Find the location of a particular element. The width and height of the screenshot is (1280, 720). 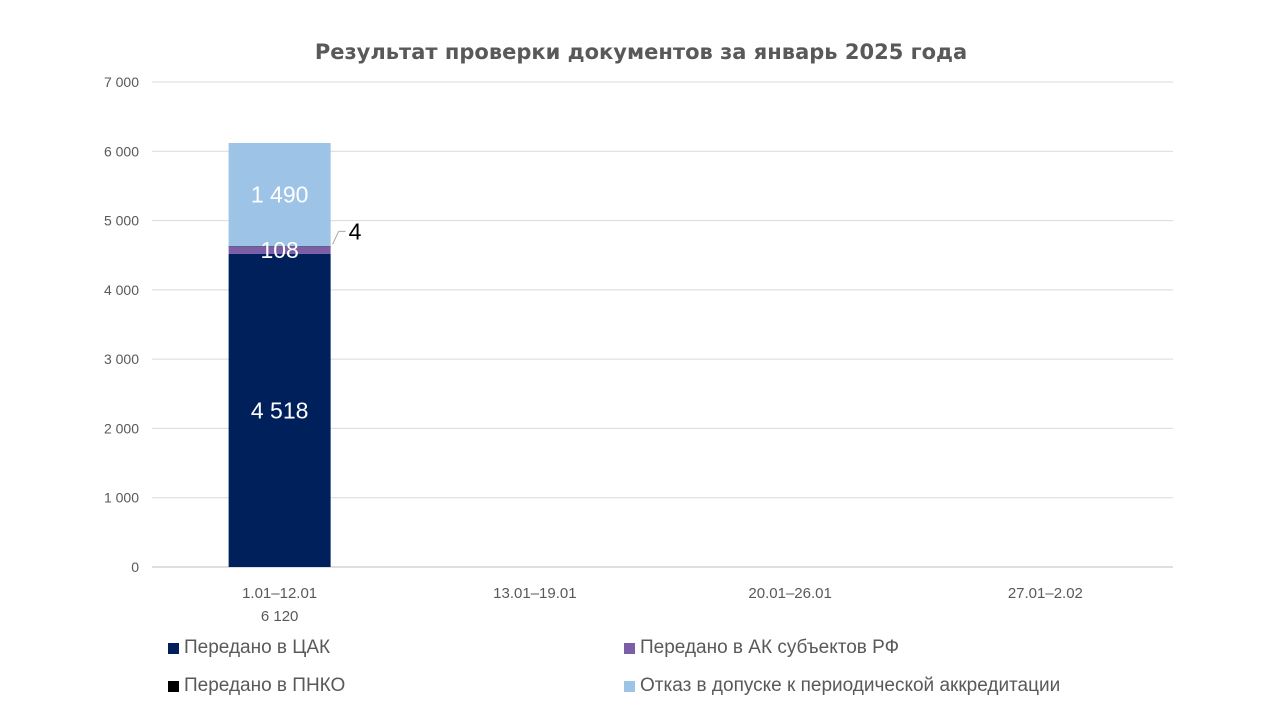

x-tick-label: 20.01–26.01 is located at coordinates (789, 593).